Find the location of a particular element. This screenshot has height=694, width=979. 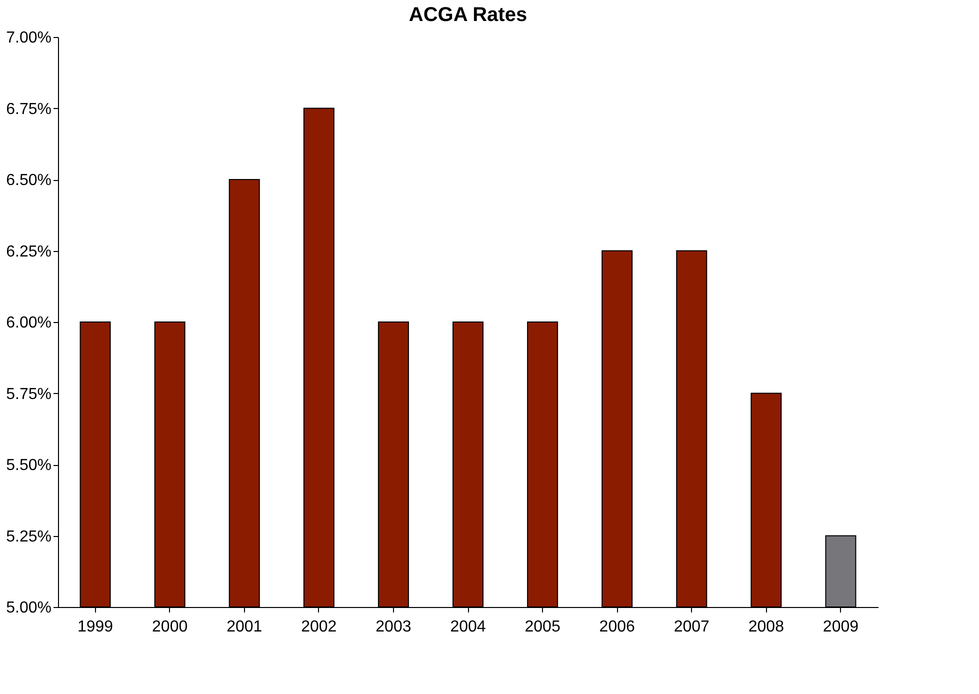

x-tick-label: 2001 is located at coordinates (244, 627).